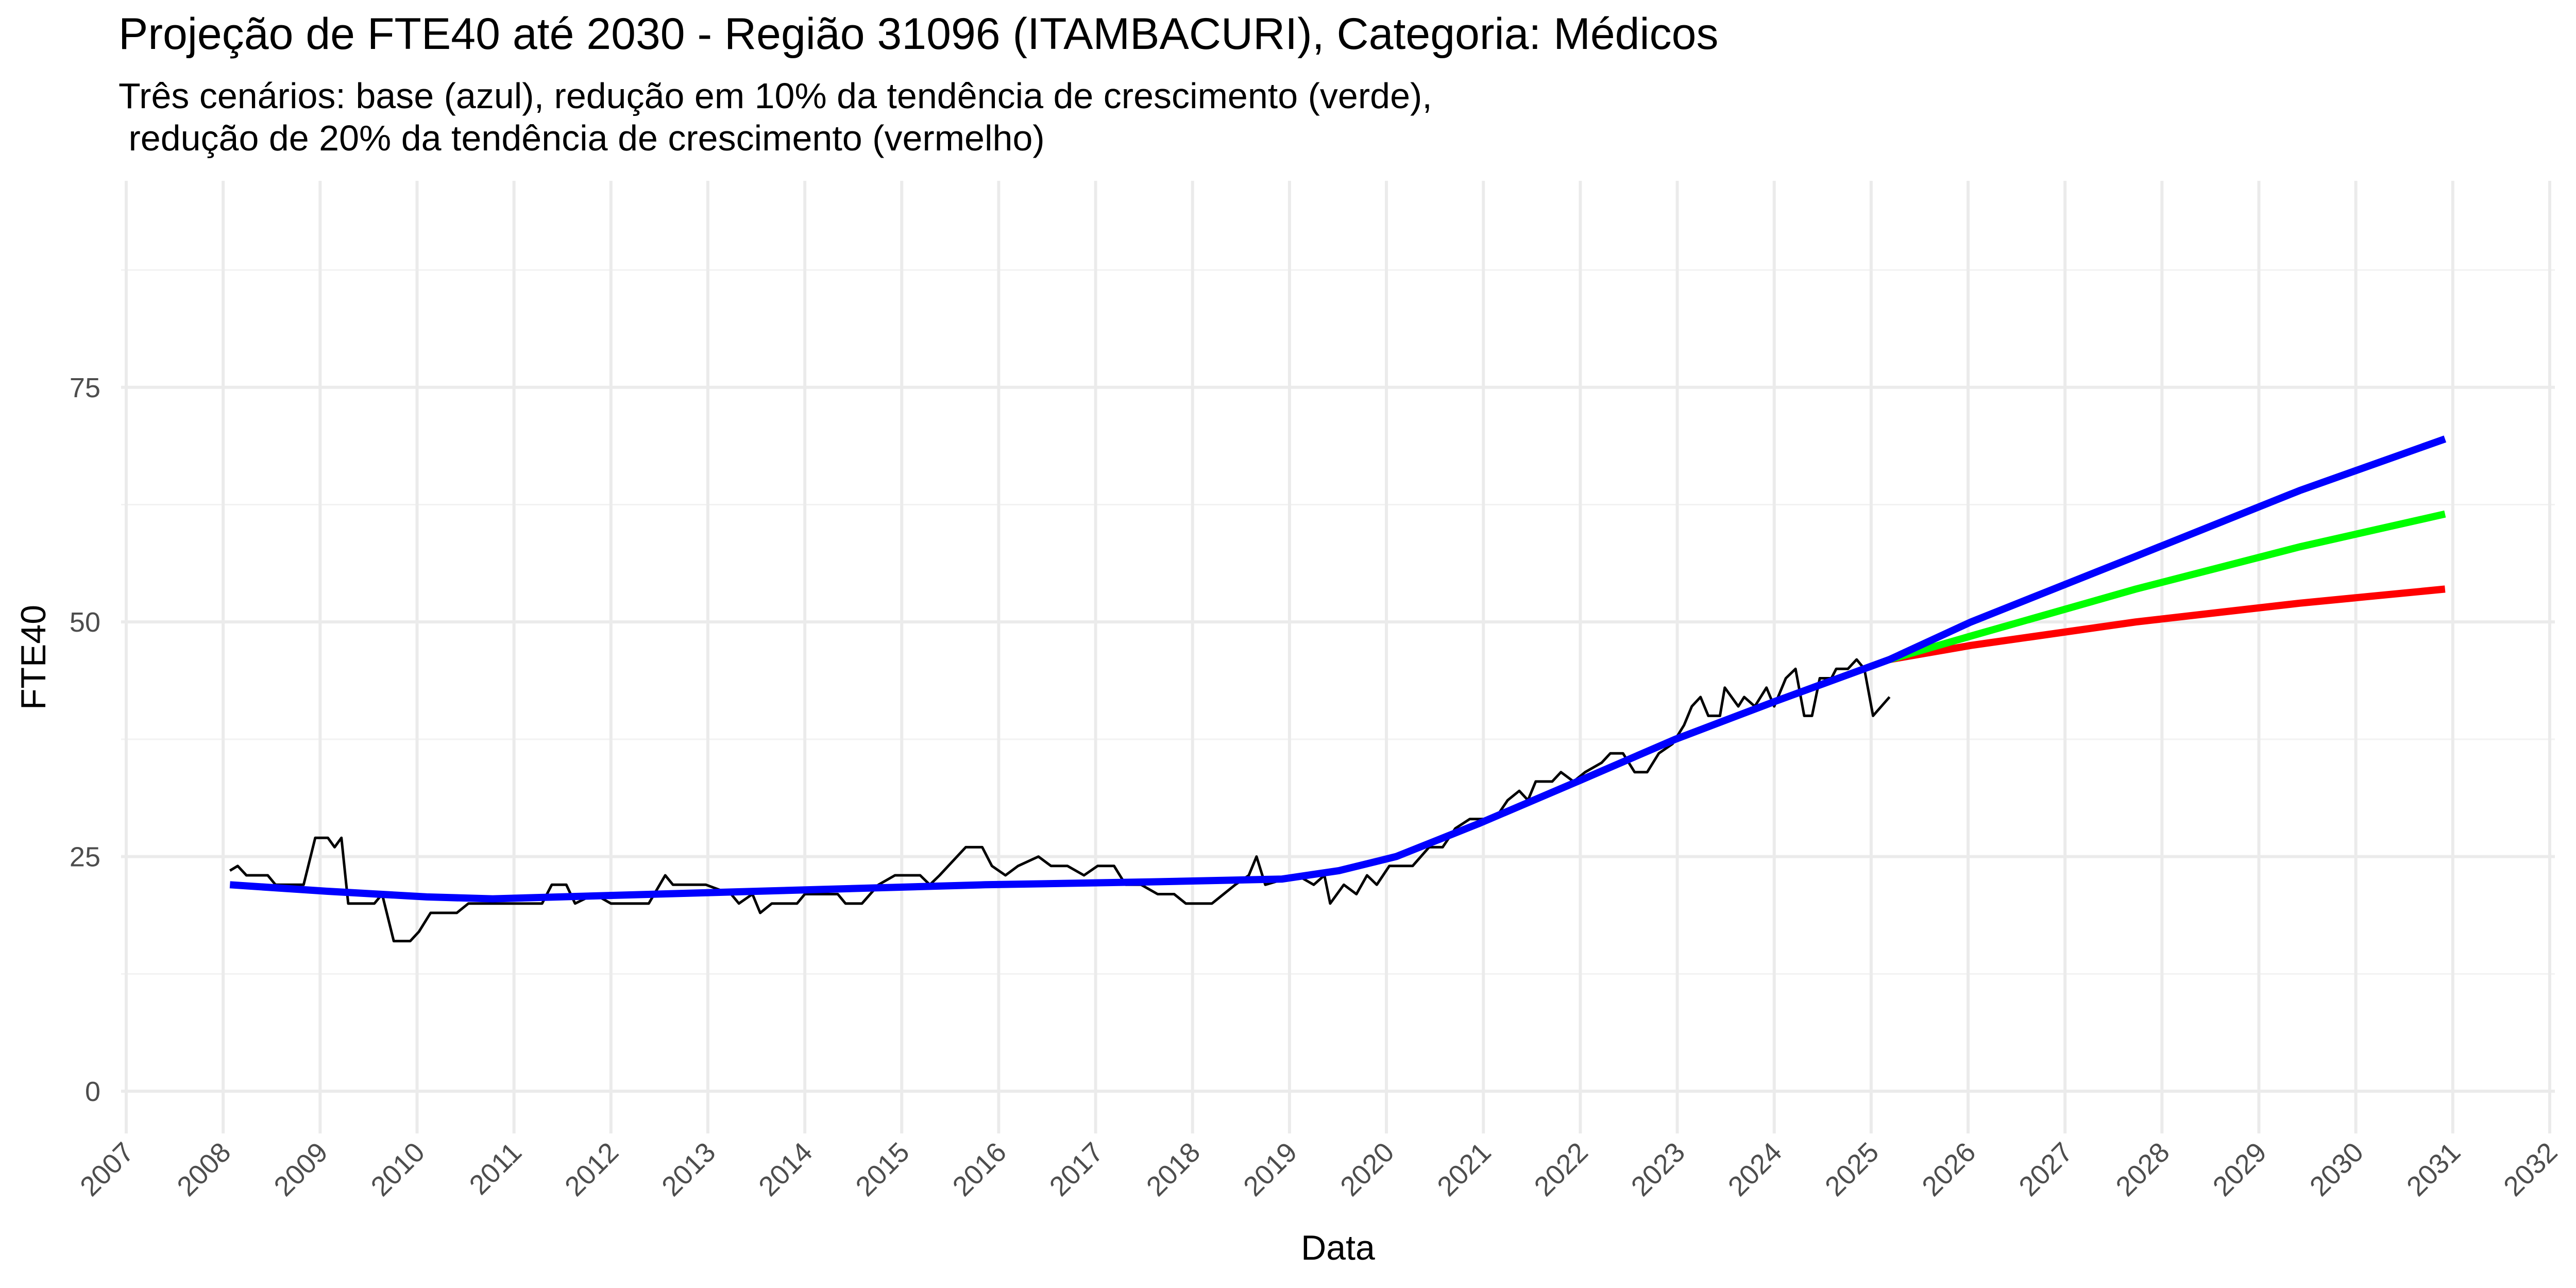 The width and height of the screenshot is (2576, 1288). Describe the element at coordinates (85, 857) in the screenshot. I see `y-tick-label: 25` at that location.